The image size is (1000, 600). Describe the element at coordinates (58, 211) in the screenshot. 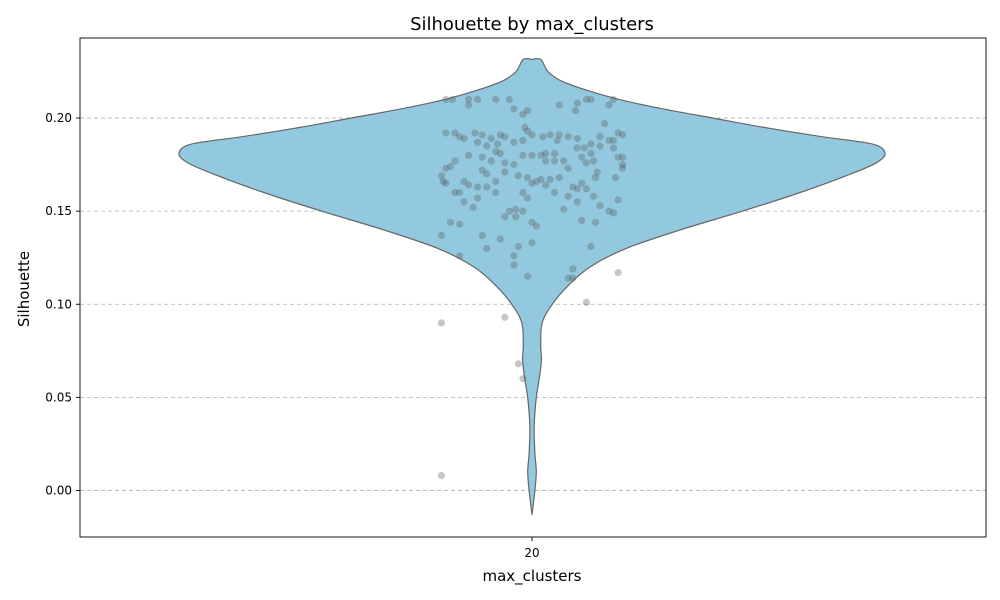

I see `y-tick-label: 0.15` at that location.